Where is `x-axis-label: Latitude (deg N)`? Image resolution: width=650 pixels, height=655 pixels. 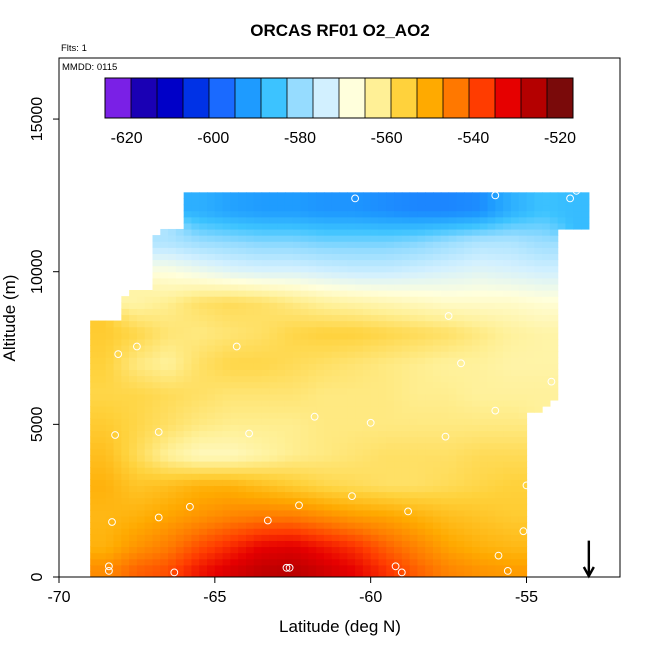
x-axis-label: Latitude (deg N) is located at coordinates (340, 626).